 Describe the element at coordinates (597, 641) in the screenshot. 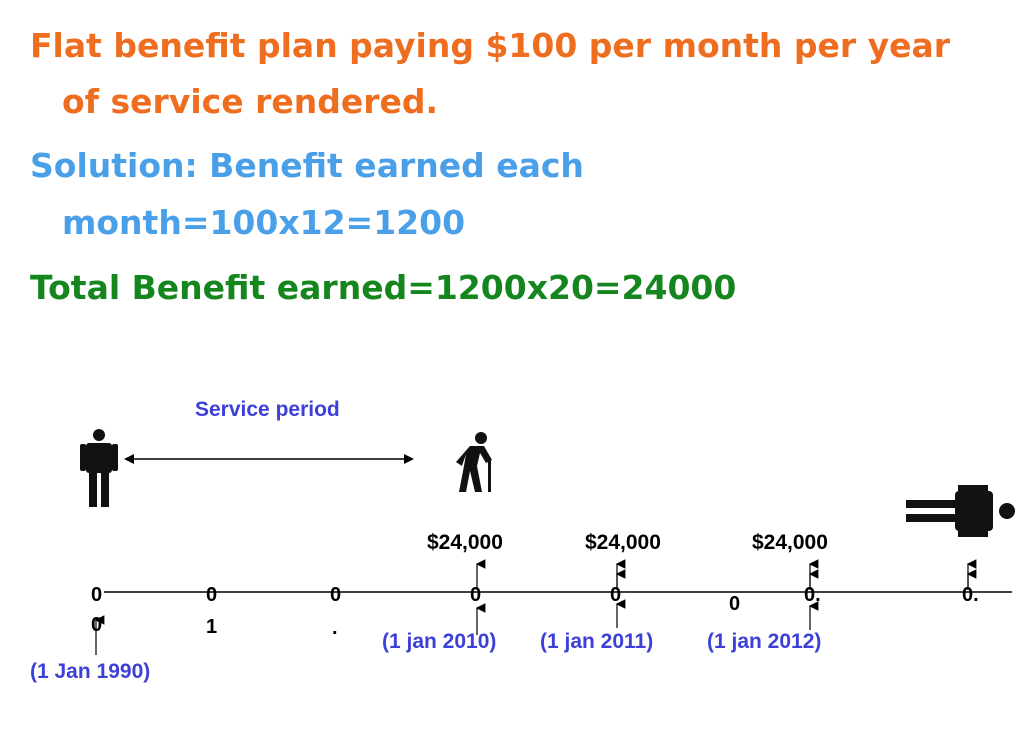

I see `date-label-2011: (1 jan 2011)` at that location.